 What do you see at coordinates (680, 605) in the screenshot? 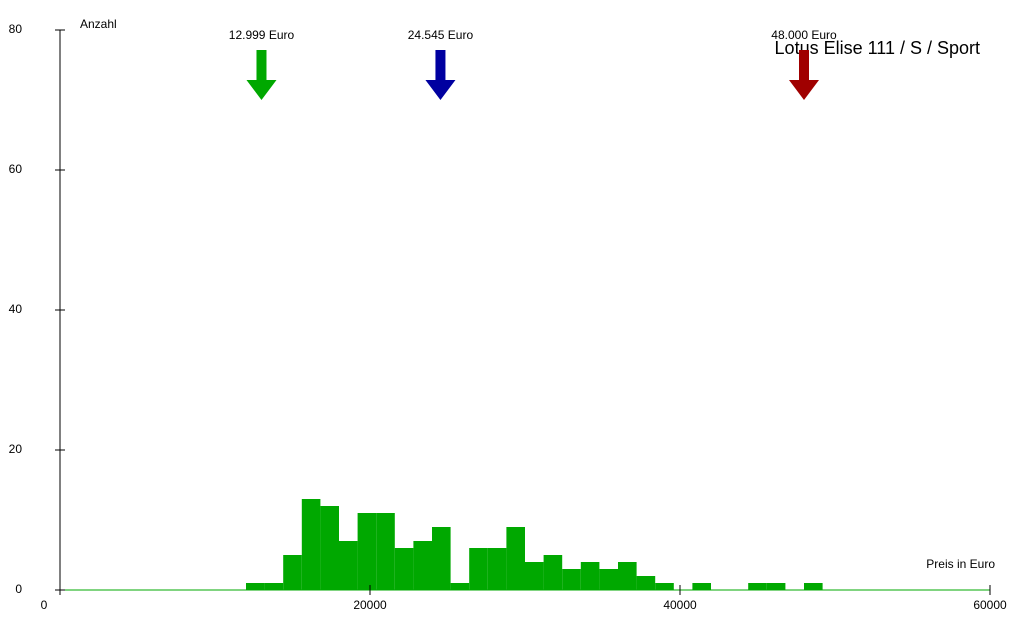
I see `x-tick-label: 40000` at bounding box center [680, 605].